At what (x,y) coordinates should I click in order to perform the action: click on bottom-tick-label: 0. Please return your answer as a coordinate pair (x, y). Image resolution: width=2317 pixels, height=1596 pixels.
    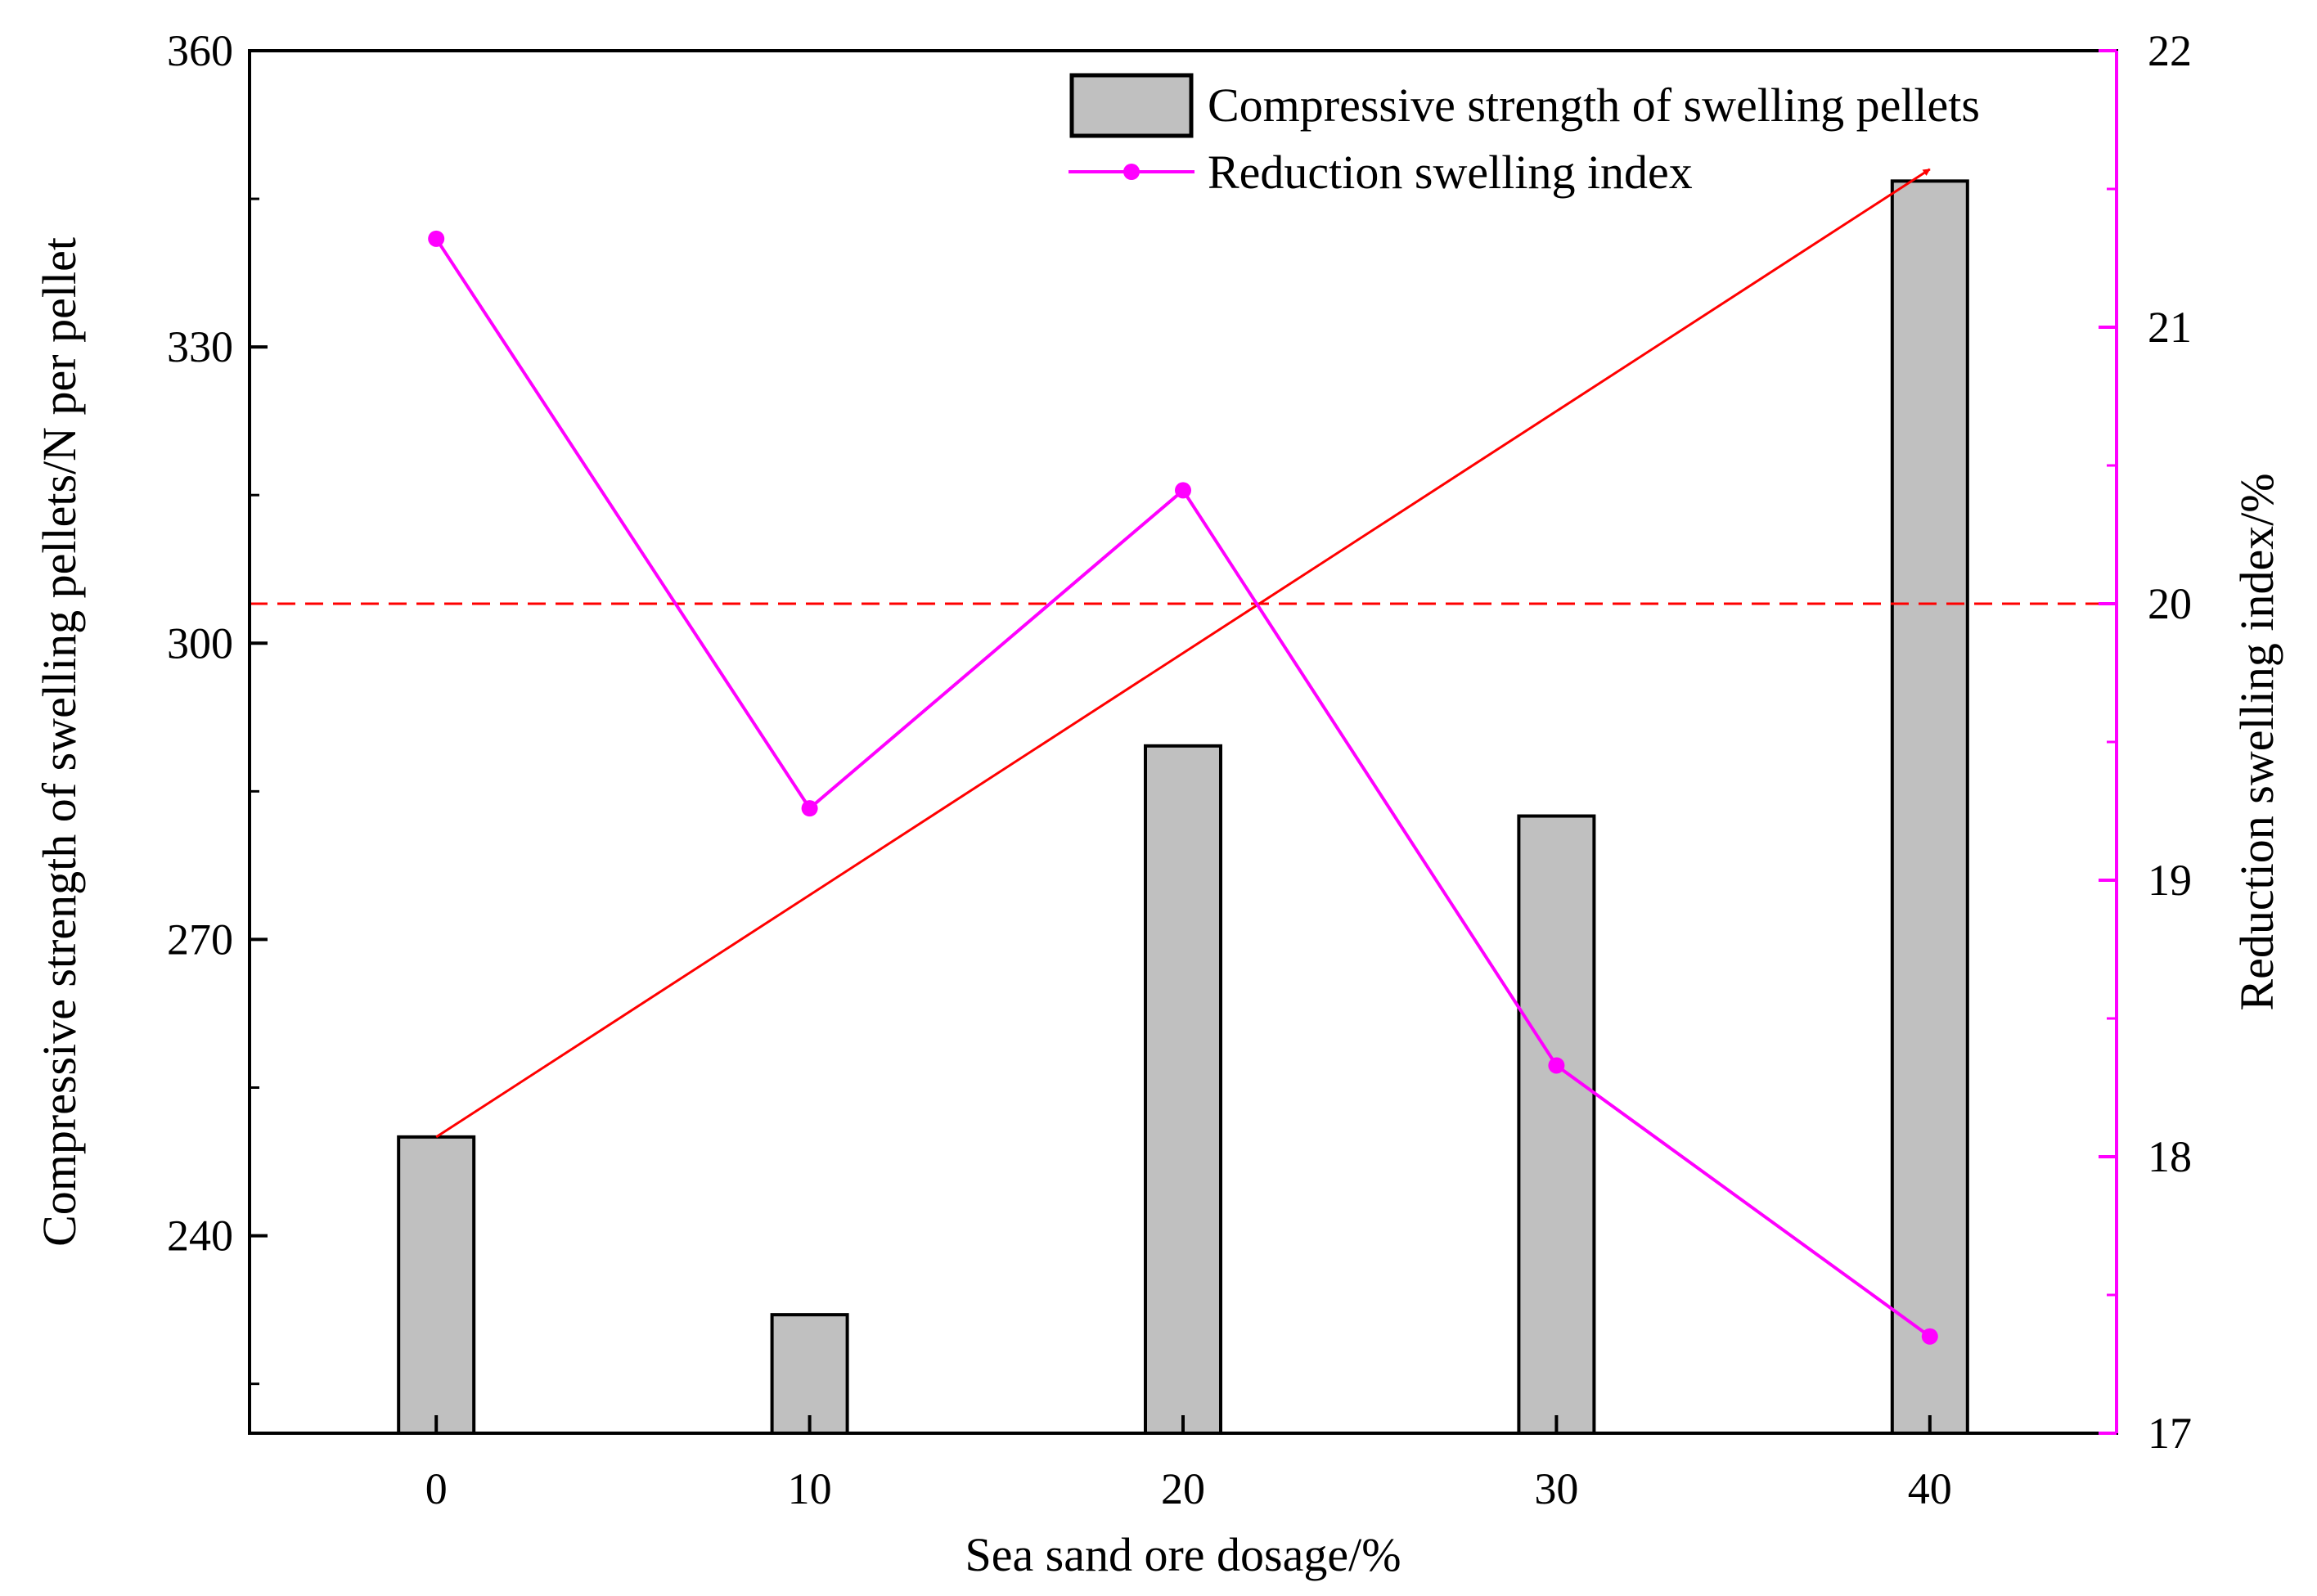
    Looking at the image, I should click on (436, 1488).